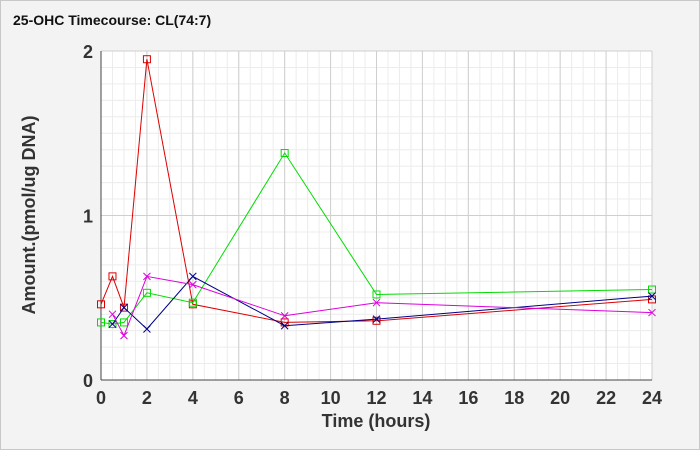 Image resolution: width=700 pixels, height=451 pixels. Describe the element at coordinates (376, 421) in the screenshot. I see `x-axis-label: Time (hours)` at that location.